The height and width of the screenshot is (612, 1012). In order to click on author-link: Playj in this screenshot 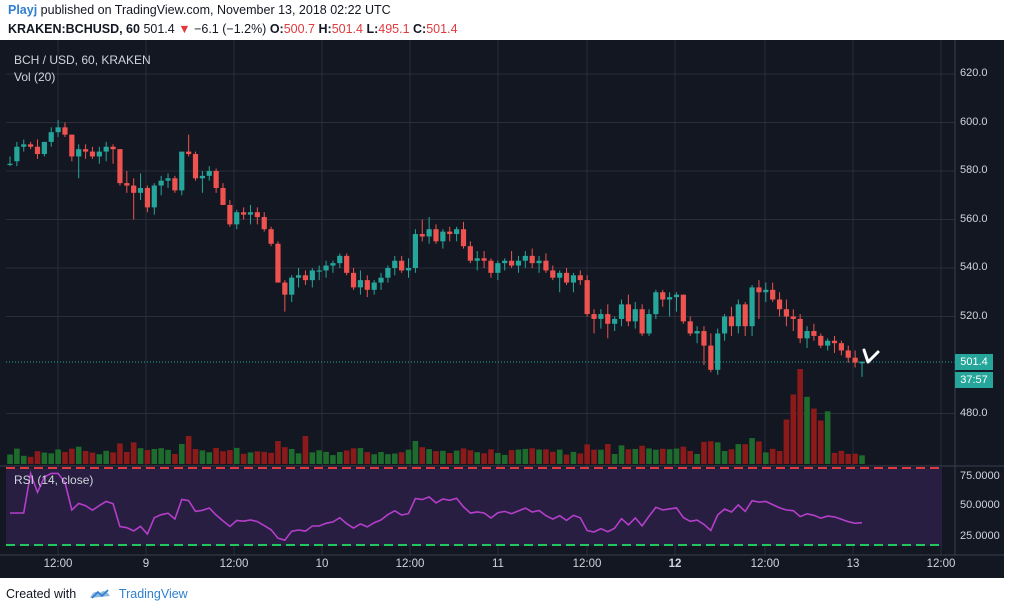, I will do `click(23, 10)`.